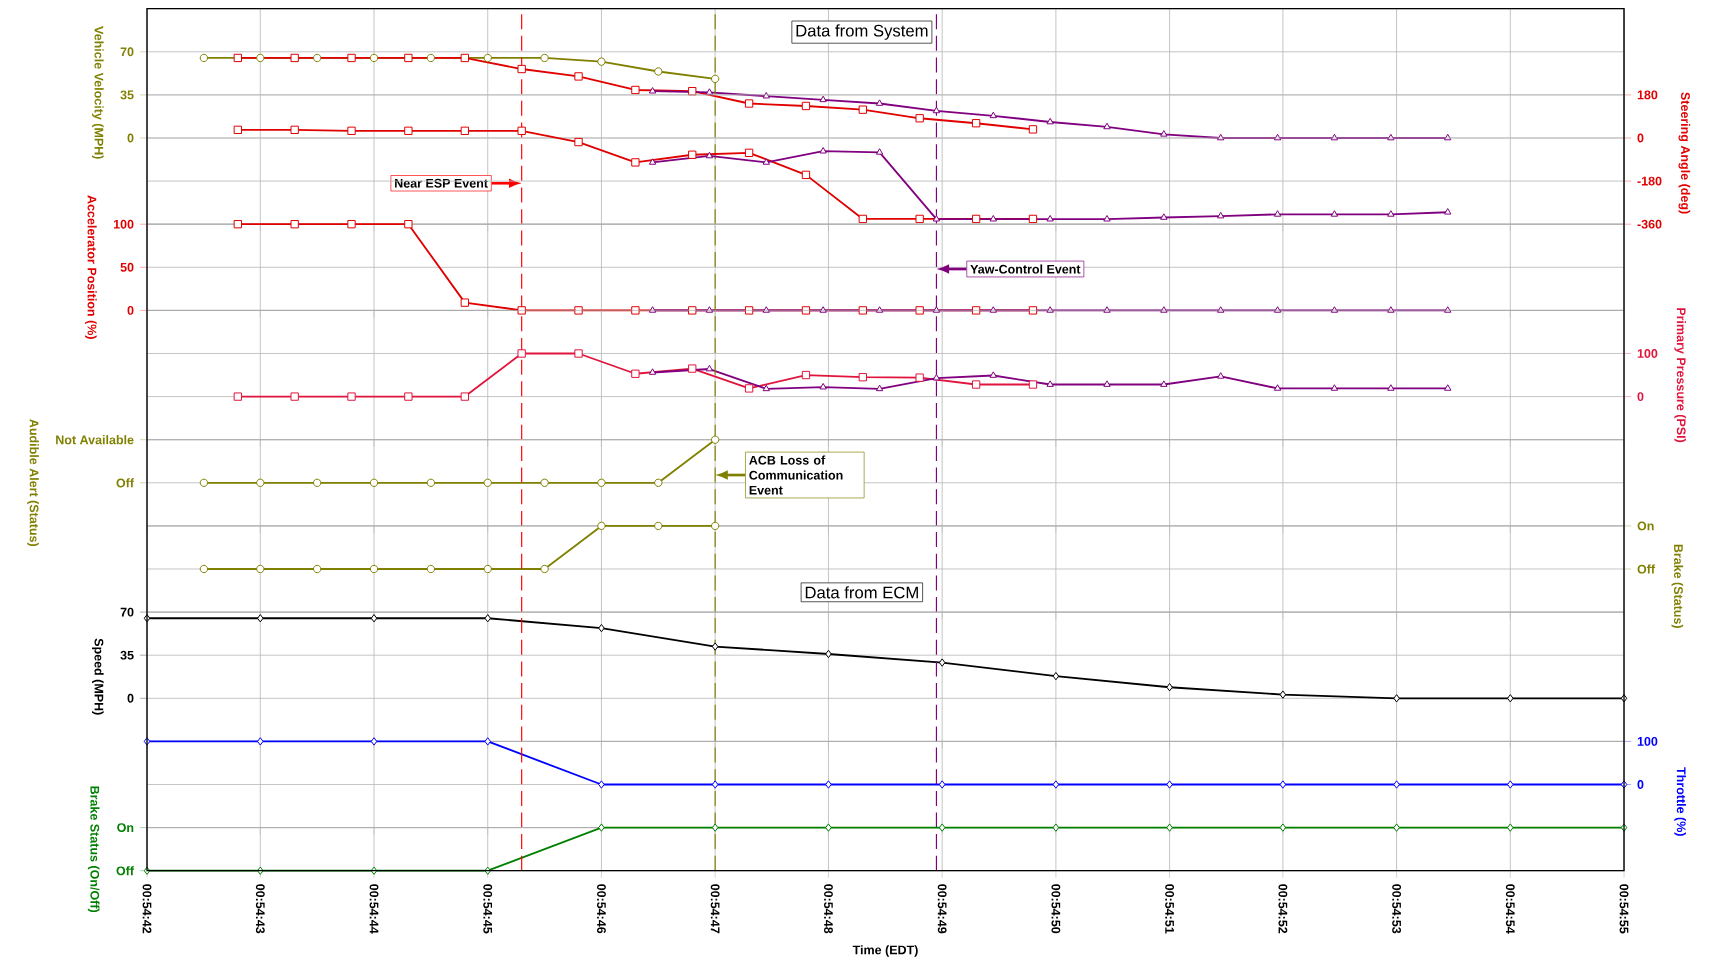 The image size is (1711, 969). I want to click on y-axis-title: Brake Status (On/Off), so click(93, 849).